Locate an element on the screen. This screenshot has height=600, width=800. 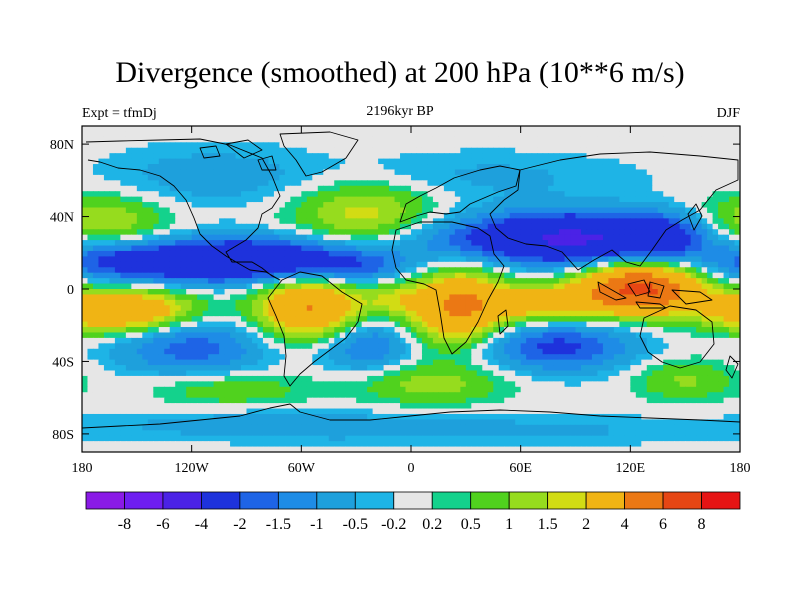
colorbar-label: 6 is located at coordinates (663, 524).